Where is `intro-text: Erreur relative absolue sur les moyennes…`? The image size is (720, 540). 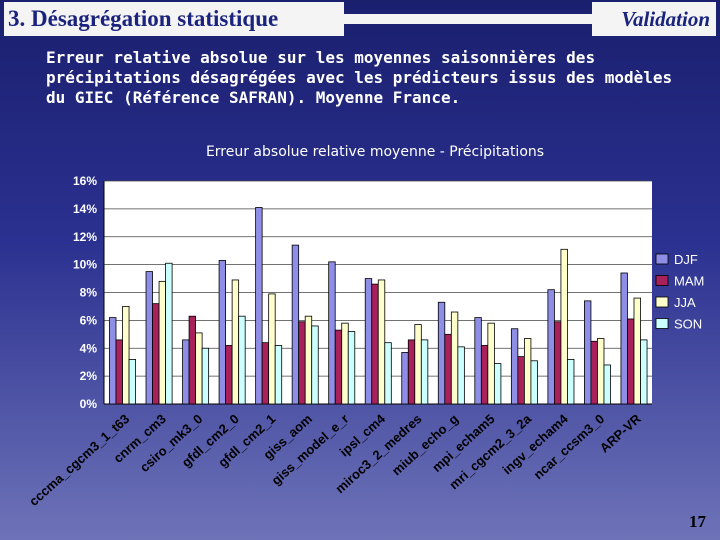
intro-text: Erreur relative absolue sur les moyennes… is located at coordinates (359, 77).